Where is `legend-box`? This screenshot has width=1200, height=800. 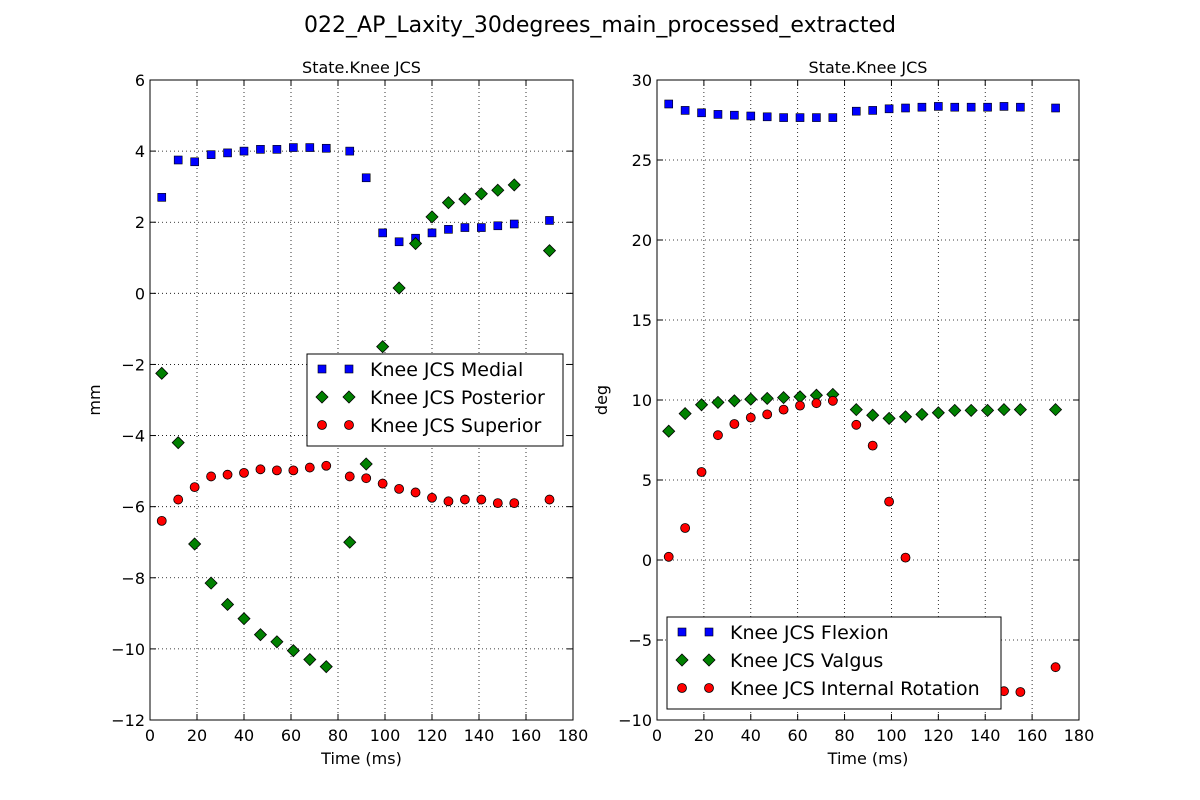
legend-box is located at coordinates (834, 663).